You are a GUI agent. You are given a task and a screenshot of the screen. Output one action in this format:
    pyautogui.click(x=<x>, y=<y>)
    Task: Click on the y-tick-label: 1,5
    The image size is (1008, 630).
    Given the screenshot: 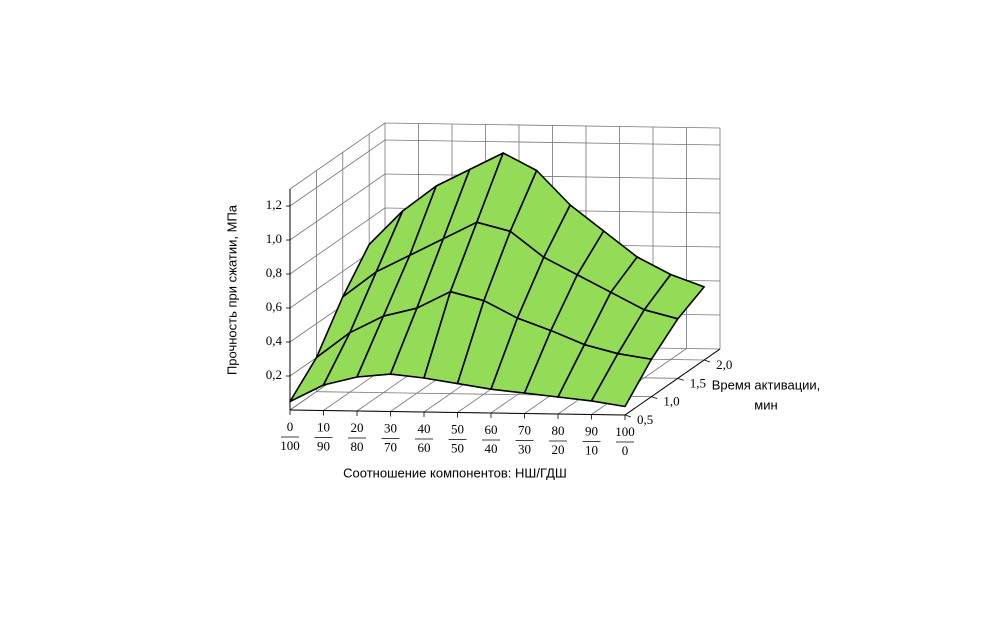 What is the action you would take?
    pyautogui.click(x=698, y=382)
    